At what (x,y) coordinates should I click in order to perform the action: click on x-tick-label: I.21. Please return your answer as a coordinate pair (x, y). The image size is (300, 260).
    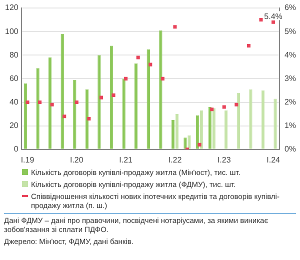
    Looking at the image, I should click on (126, 159).